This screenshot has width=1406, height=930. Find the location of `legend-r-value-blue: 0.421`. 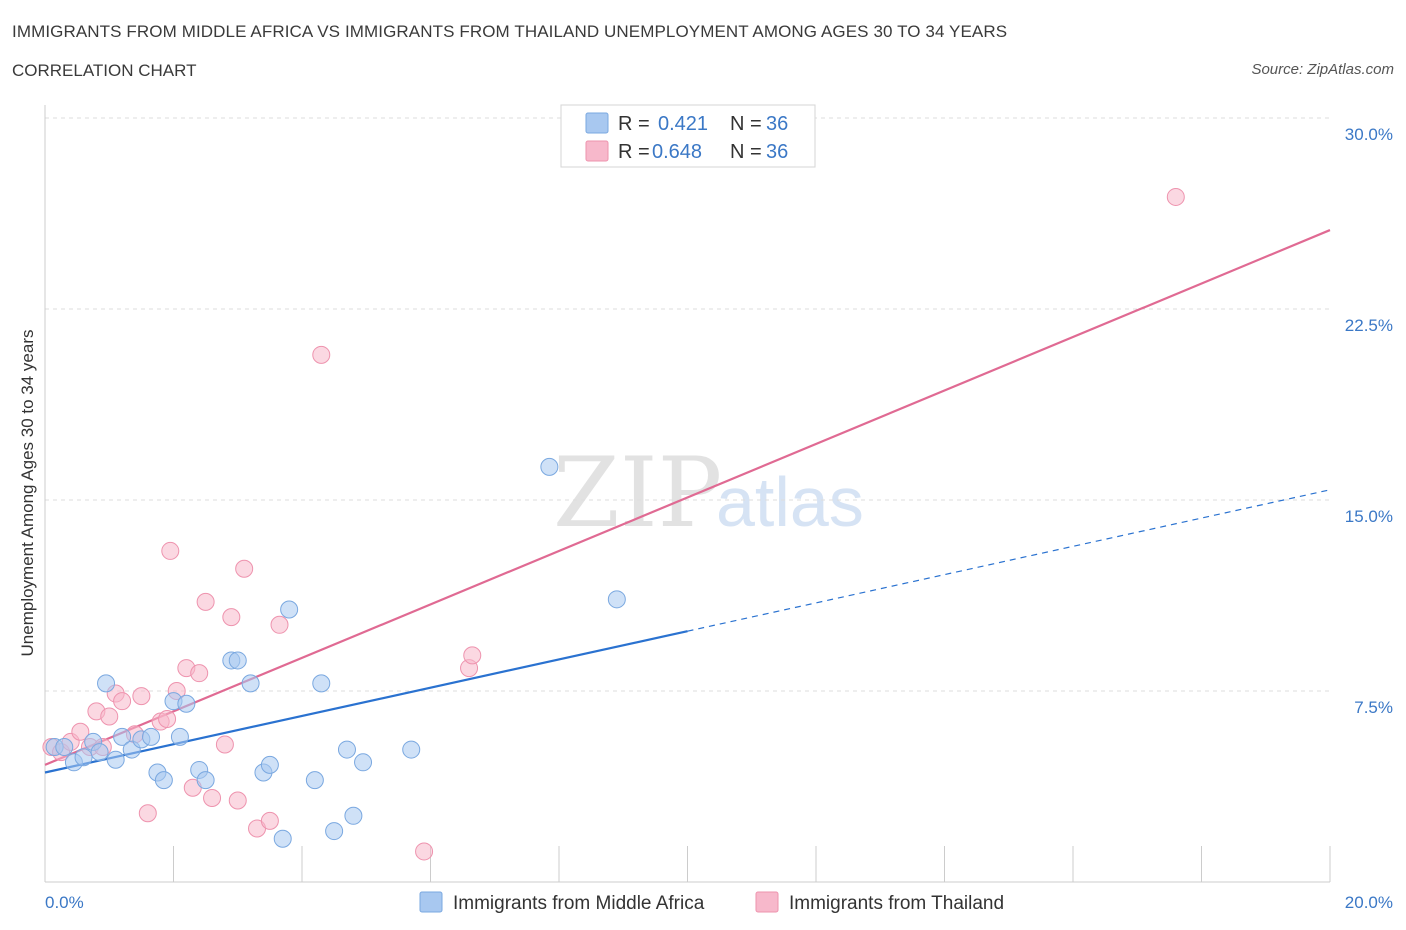

legend-r-value-blue: 0.421 is located at coordinates (683, 124).